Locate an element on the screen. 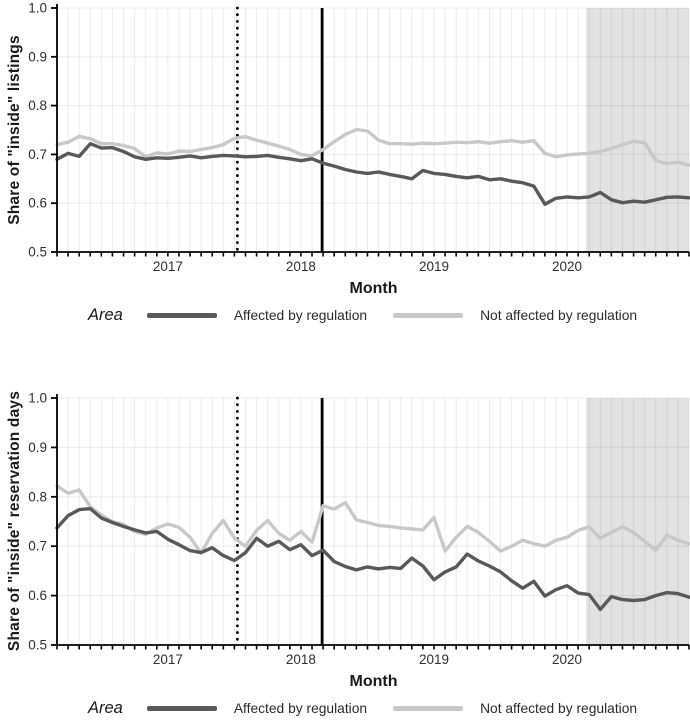 The width and height of the screenshot is (690, 722). reservation-days-y-axis-title: Share of "inside" reservation days is located at coordinates (14, 521).